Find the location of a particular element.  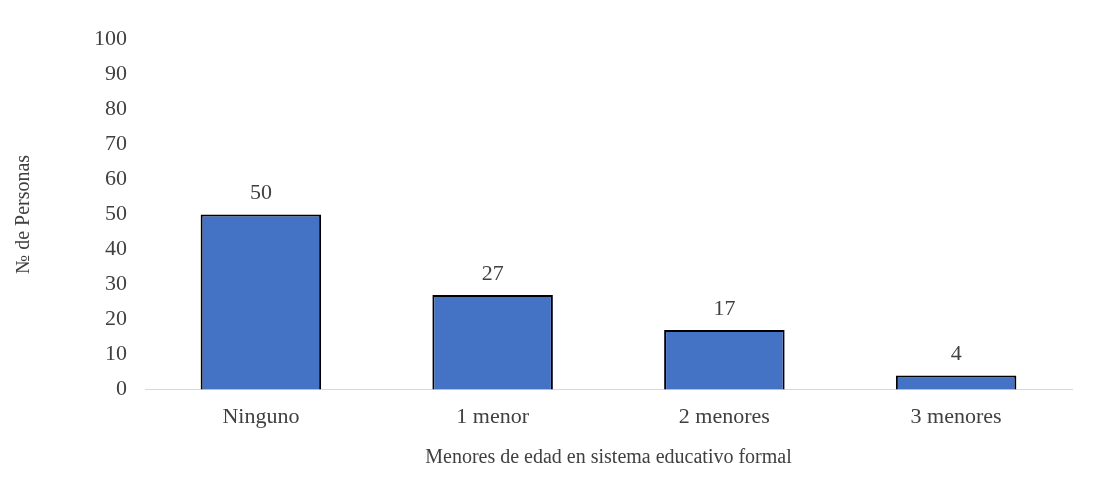

y-tick-label: 60 is located at coordinates (116, 178).